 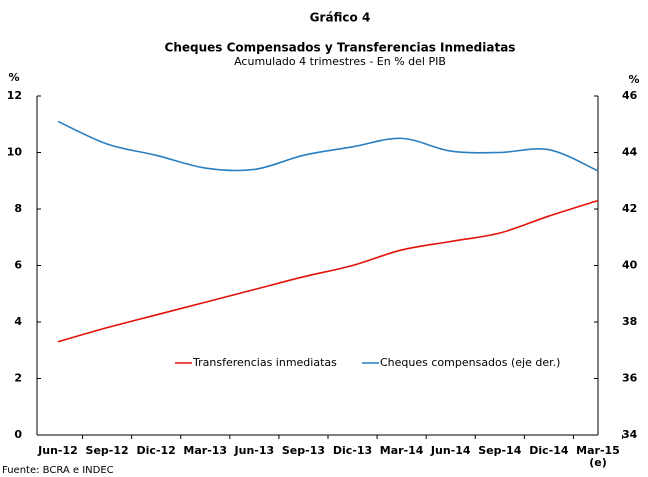 What do you see at coordinates (18, 208) in the screenshot?
I see `y-tick-label: 8` at bounding box center [18, 208].